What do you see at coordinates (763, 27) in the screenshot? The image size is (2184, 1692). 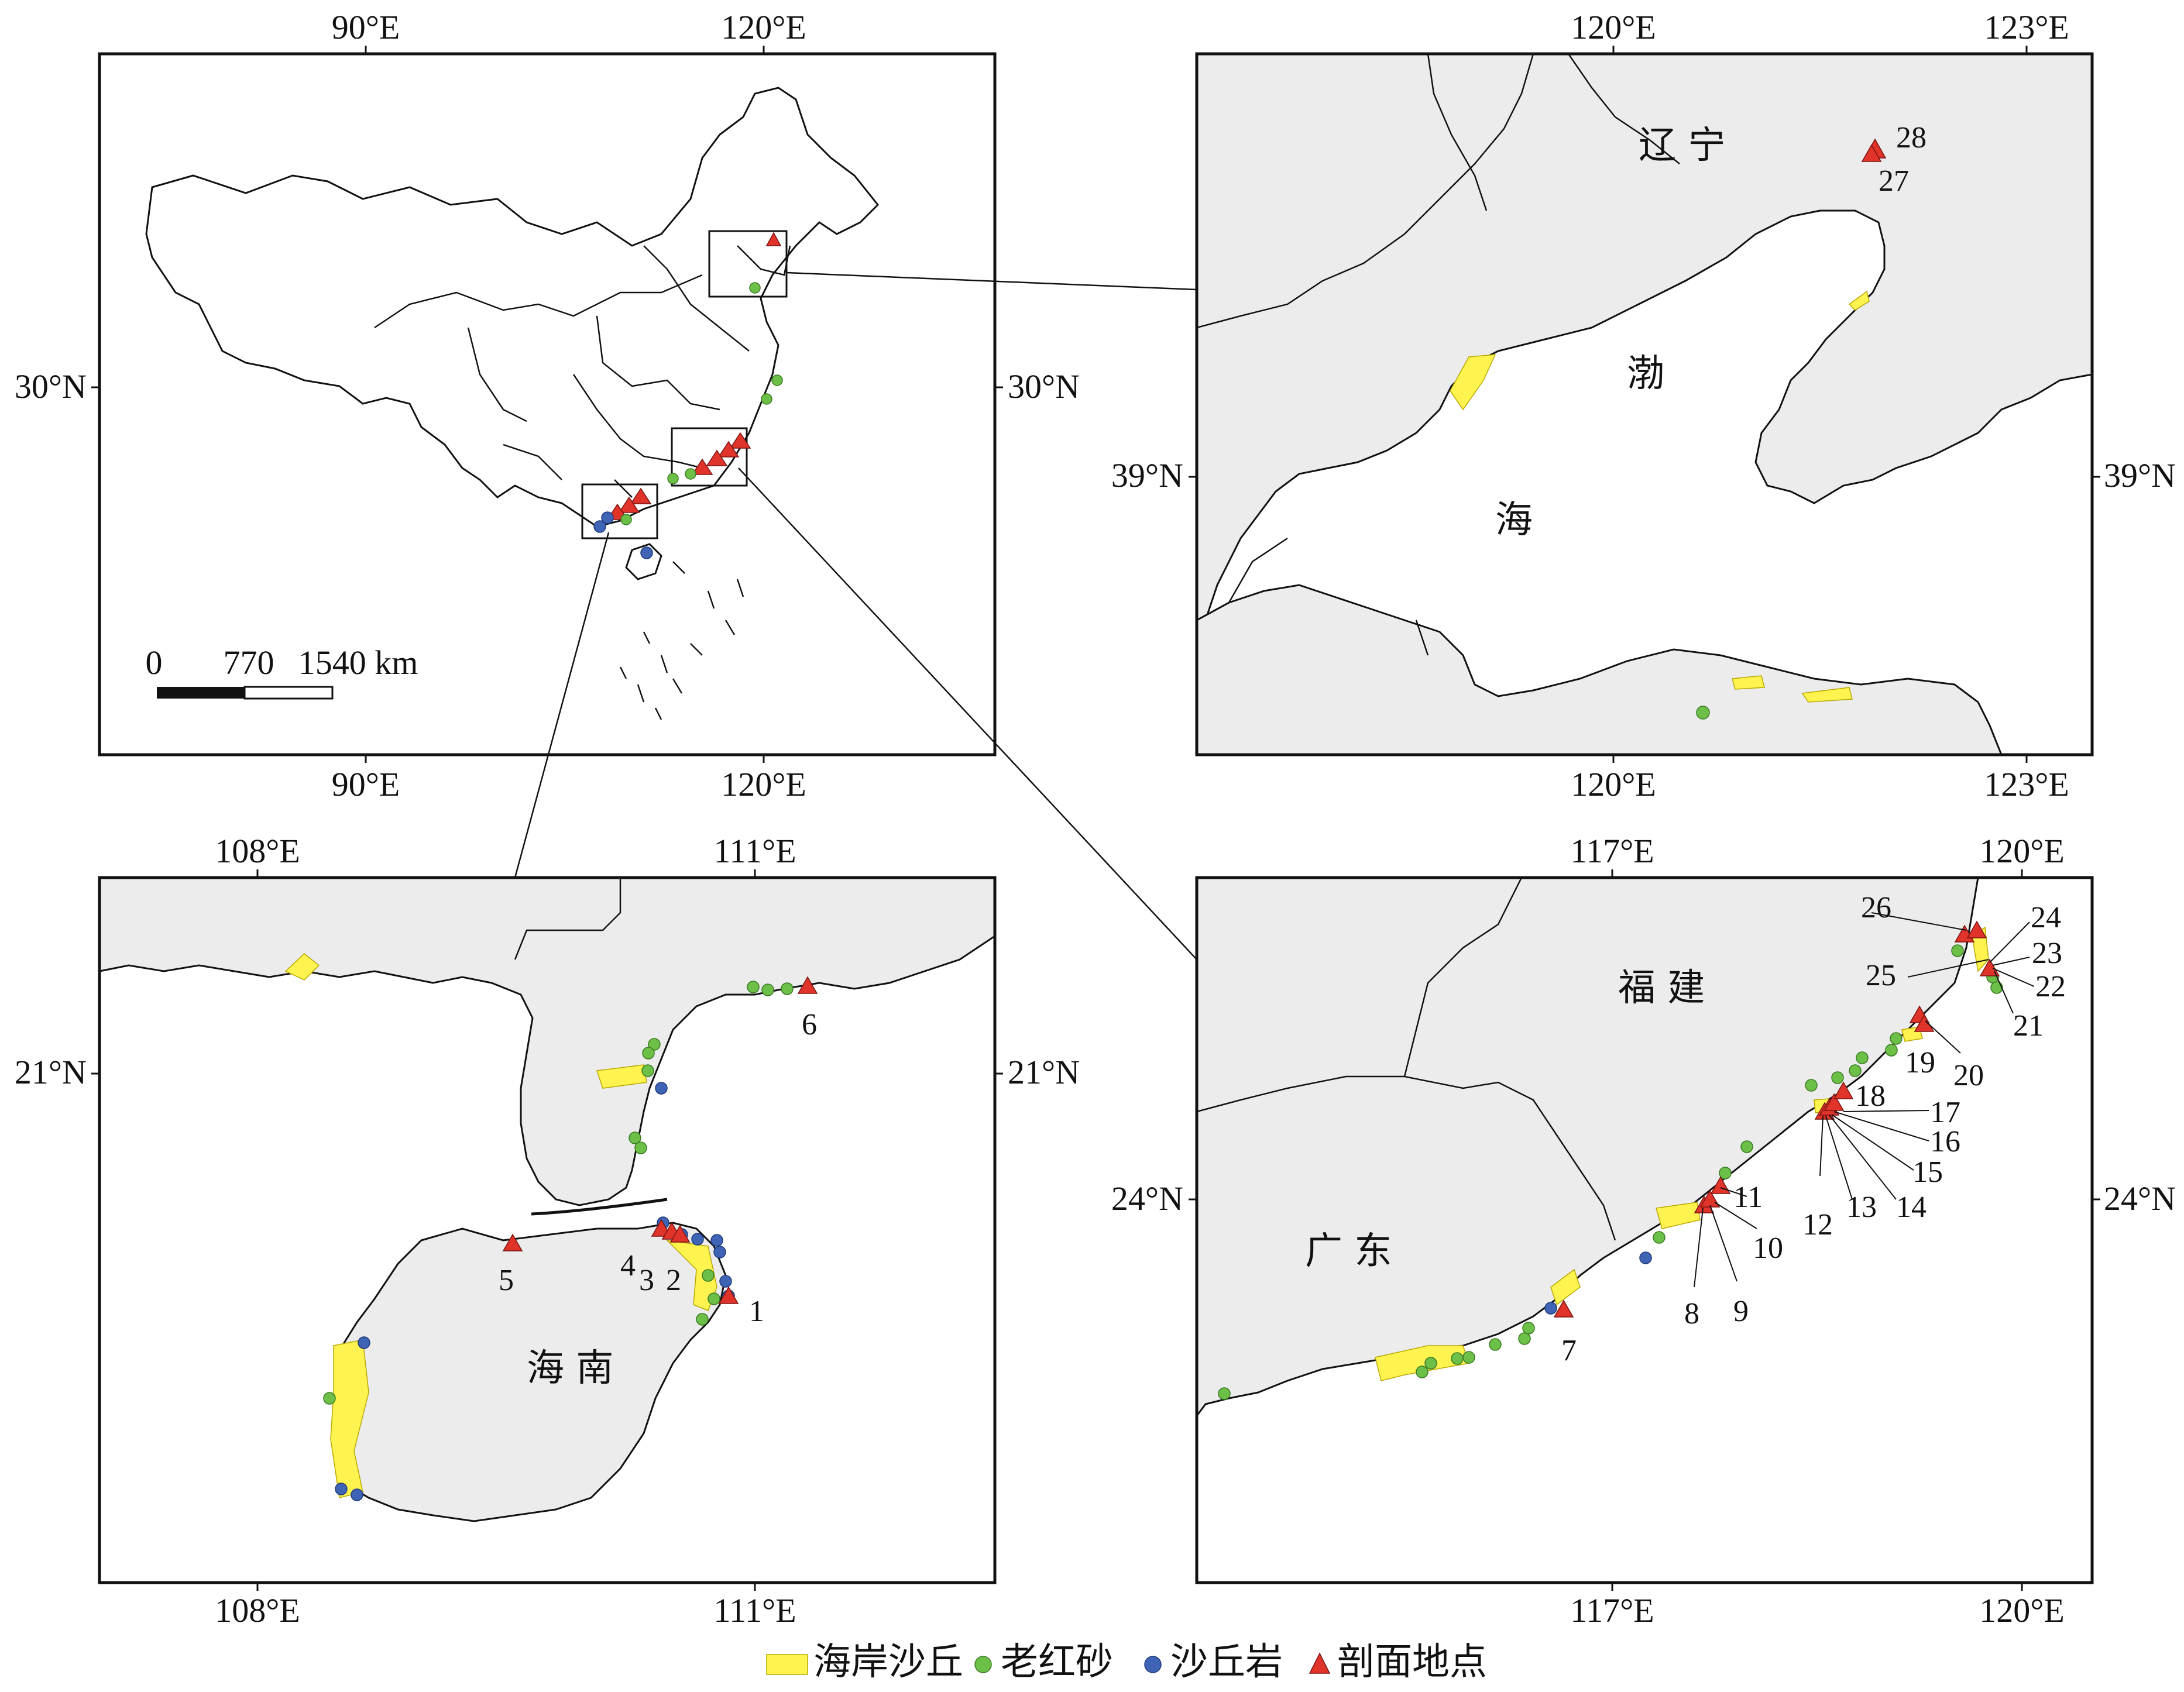 I see `china-top-lon-120: 120°E` at bounding box center [763, 27].